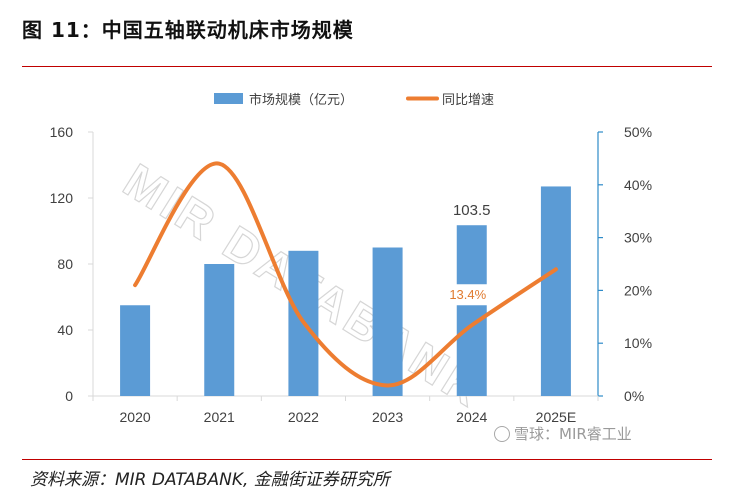 The width and height of the screenshot is (735, 504). Describe the element at coordinates (354, 100) in the screenshot. I see `legend: 市场规模（亿元） 同比增速` at that location.